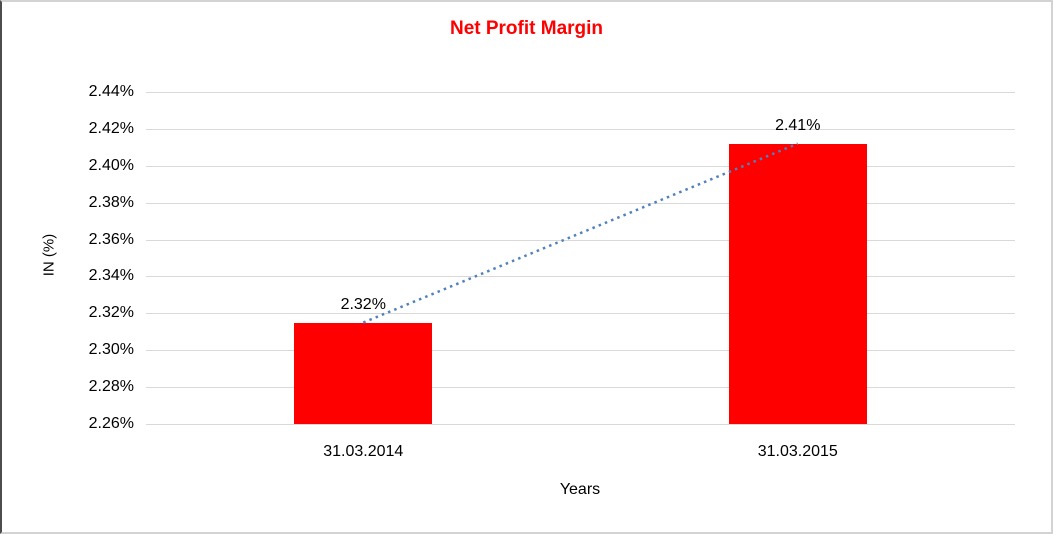  What do you see at coordinates (111, 423) in the screenshot?
I see `y-tick-label: 2.26%` at bounding box center [111, 423].